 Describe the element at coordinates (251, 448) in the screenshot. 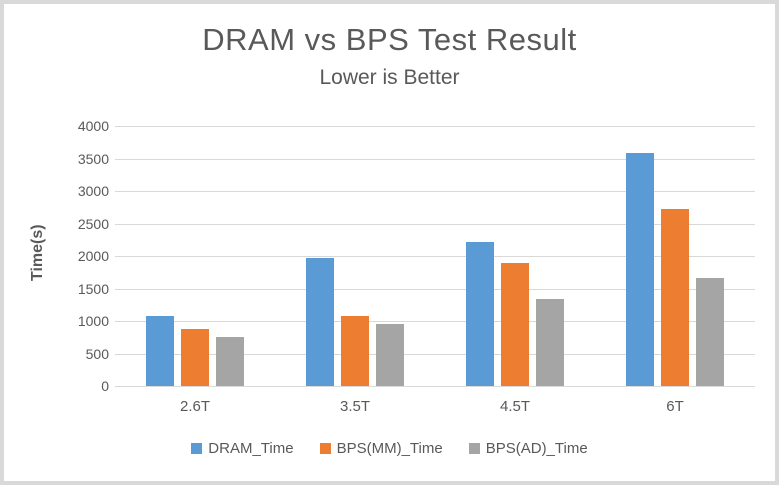

I see `legend-label: DRAM_Time` at that location.